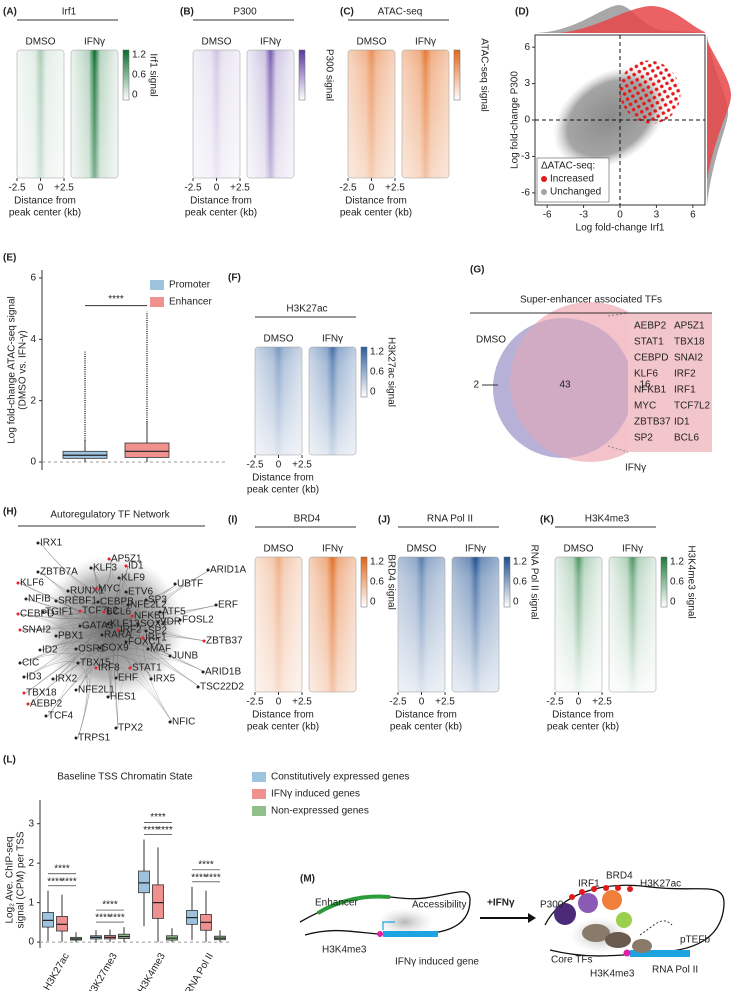  I want to click on panel-label: (C), so click(347, 12).